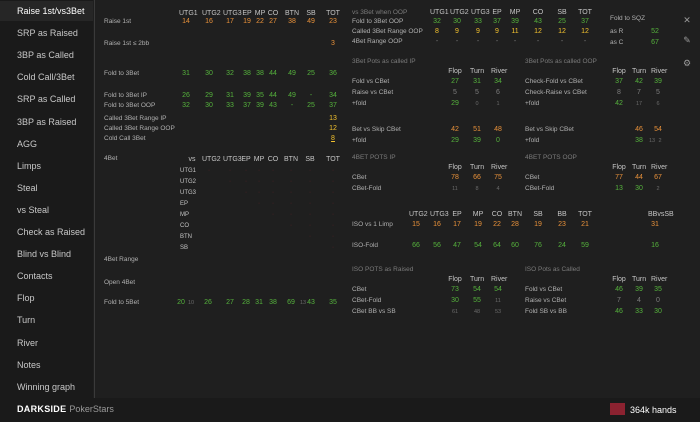 This screenshot has height=422, width=700. I want to click on col-header: UTG3, so click(232, 159).